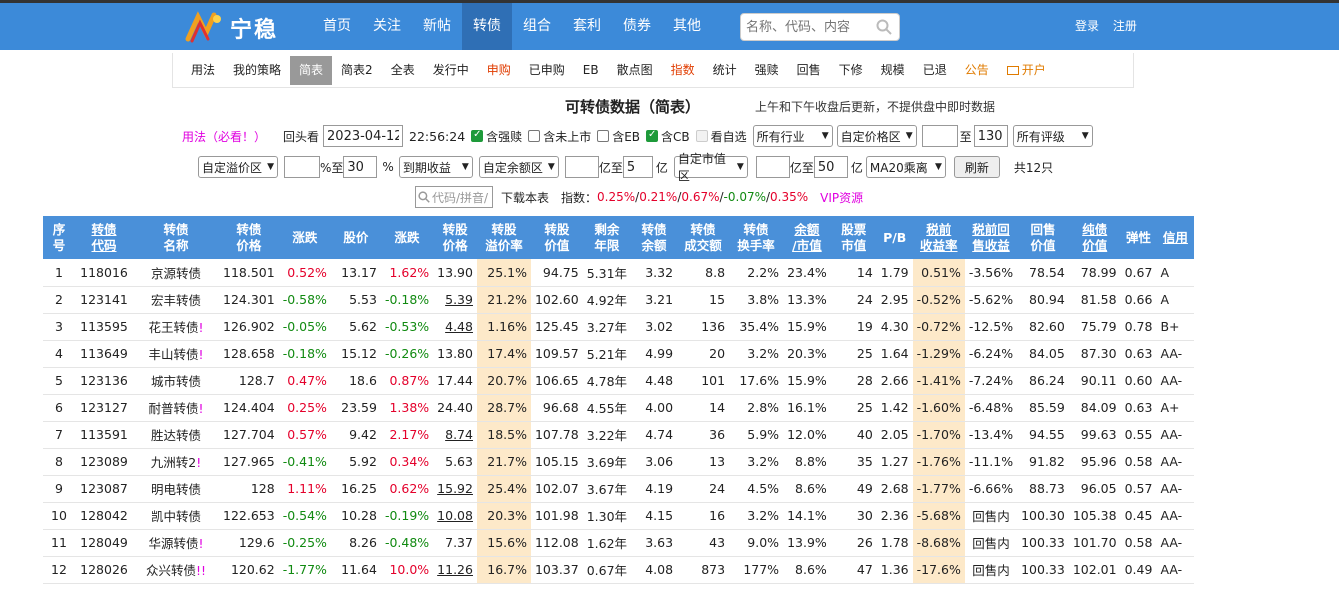 This screenshot has width=1339, height=605. Describe the element at coordinates (976, 167) in the screenshot. I see `refresh-button: 刷新` at that location.